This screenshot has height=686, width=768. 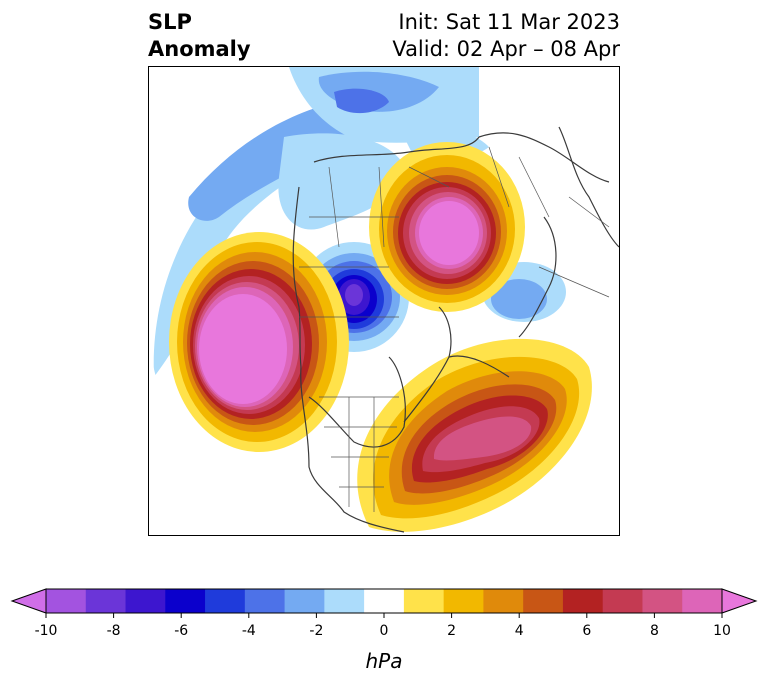 What do you see at coordinates (474, 435) in the screenshot?
I see `positive-anomaly-atlantic` at bounding box center [474, 435].